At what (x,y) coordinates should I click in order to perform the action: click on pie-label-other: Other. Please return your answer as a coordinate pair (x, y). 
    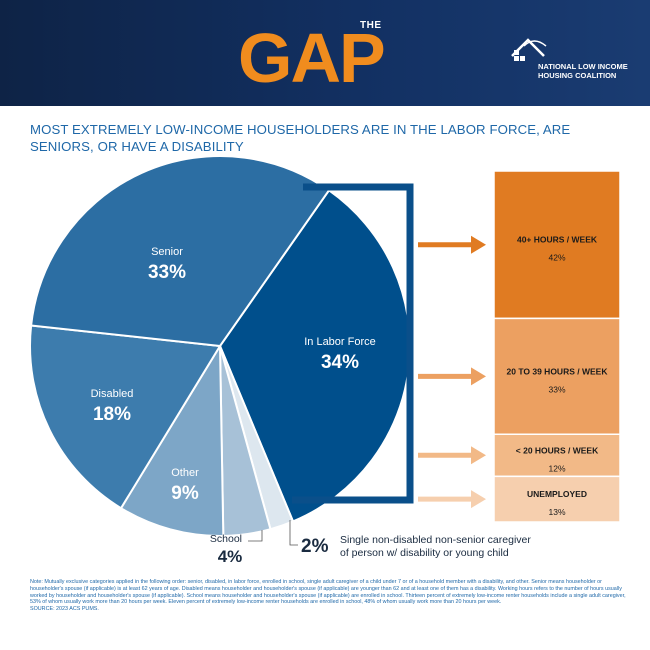
    Looking at the image, I should click on (185, 473).